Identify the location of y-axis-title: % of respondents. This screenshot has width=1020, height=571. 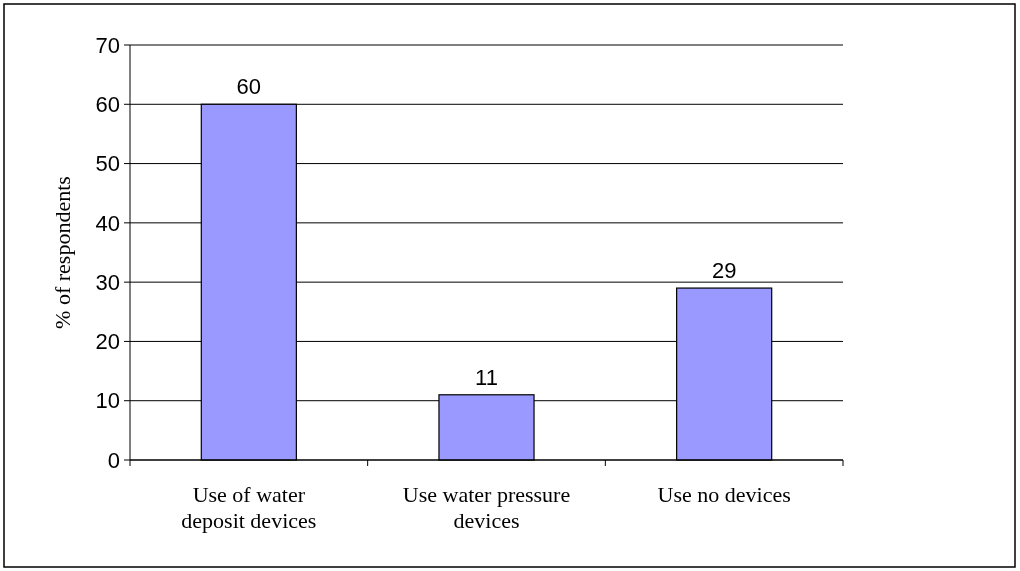
(62, 252).